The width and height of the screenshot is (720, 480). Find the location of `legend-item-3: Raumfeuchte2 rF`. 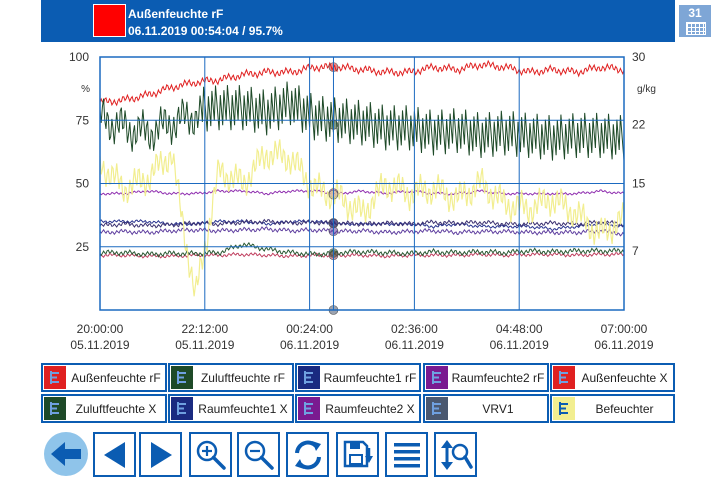

legend-item-3: Raumfeuchte2 rF is located at coordinates (486, 377).